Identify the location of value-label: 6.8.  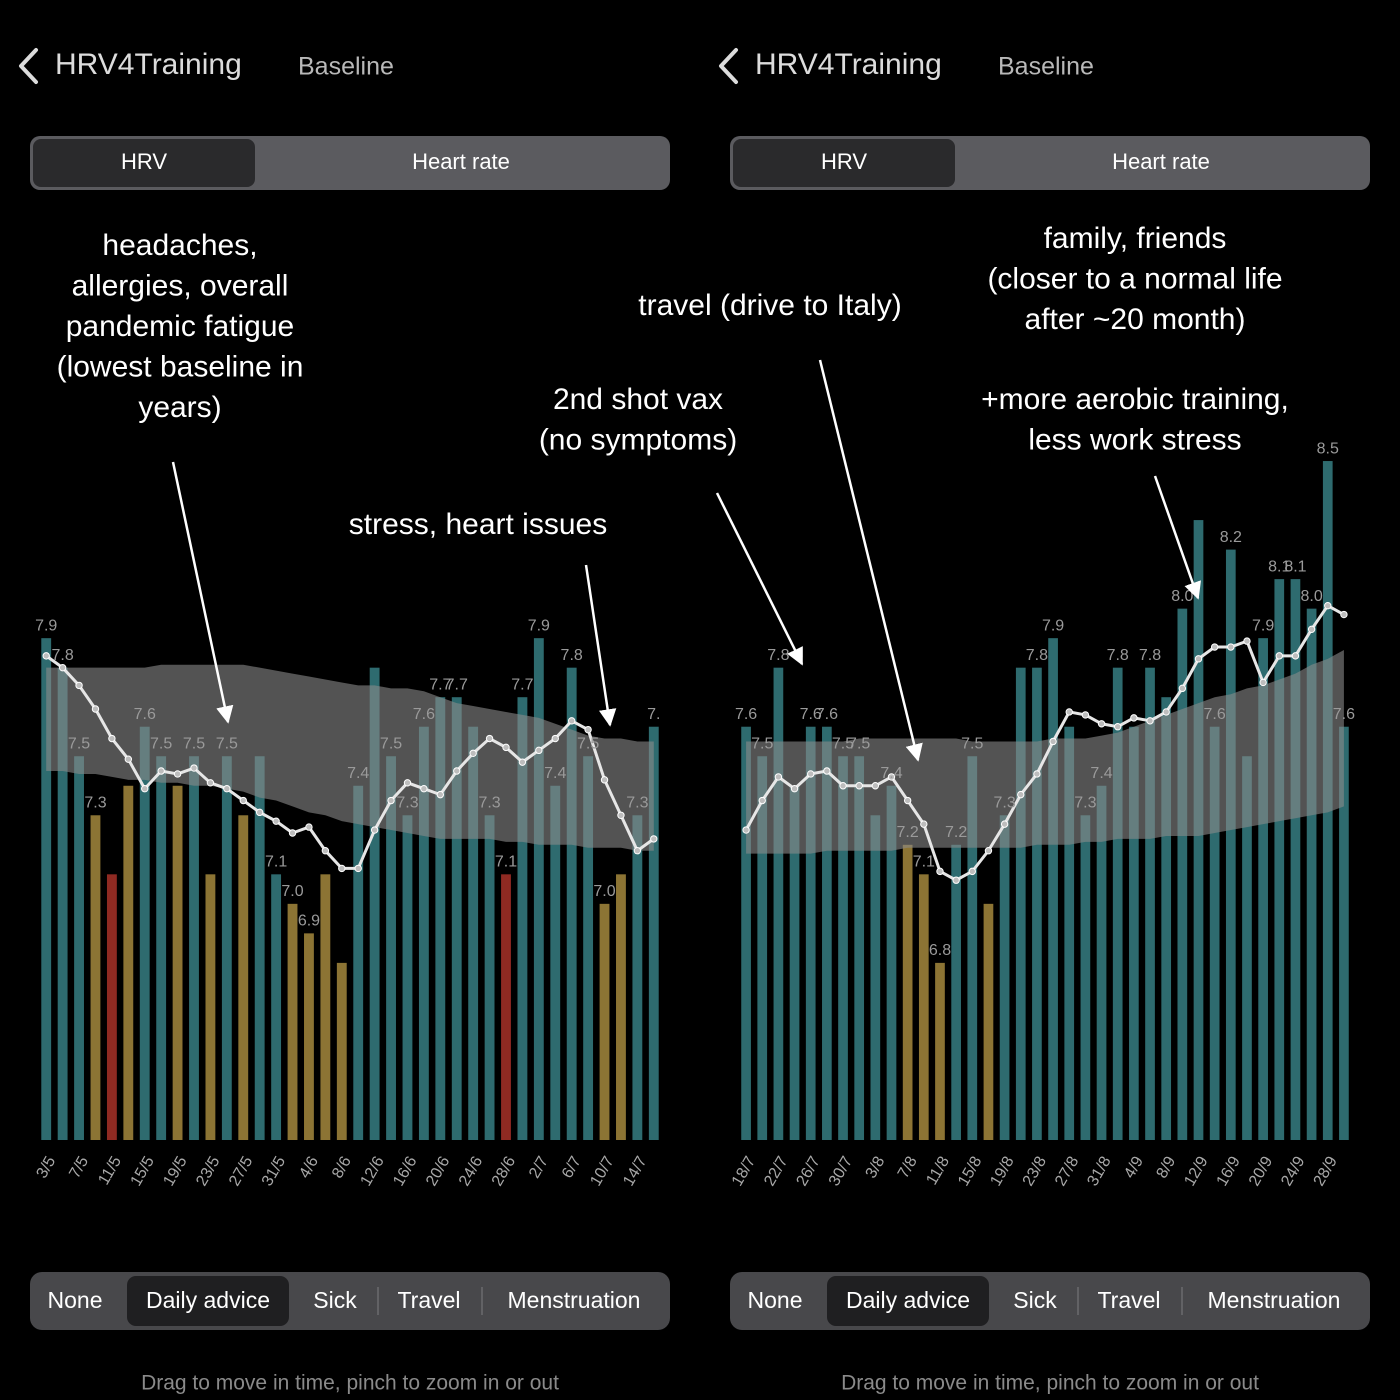
(940, 950).